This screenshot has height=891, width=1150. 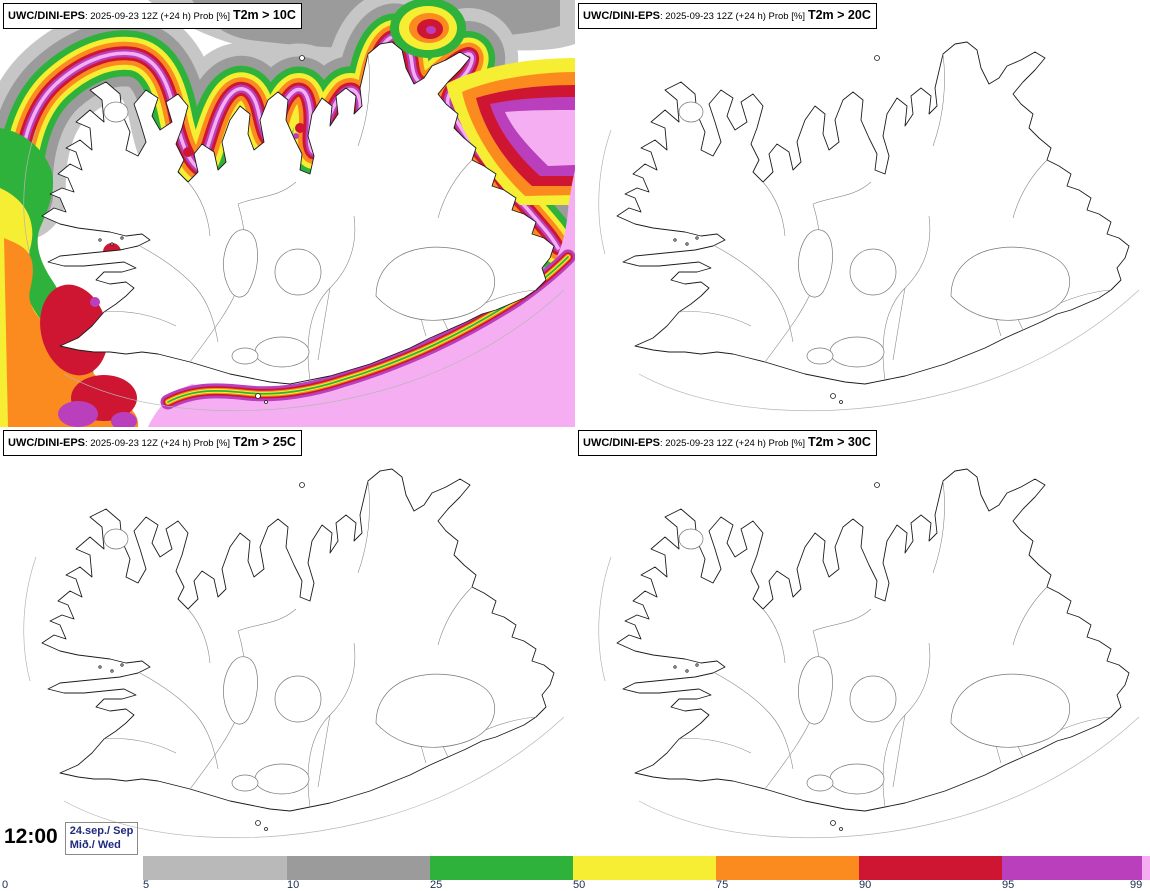 I want to click on colorbar-tick-label: 95, so click(x=1008, y=885).